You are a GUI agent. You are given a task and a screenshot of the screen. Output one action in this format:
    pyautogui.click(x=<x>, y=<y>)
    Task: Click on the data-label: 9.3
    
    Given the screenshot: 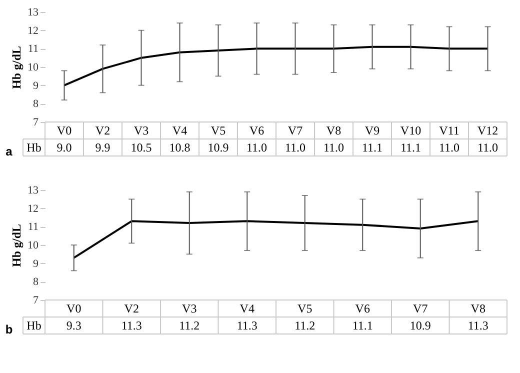 What is the action you would take?
    pyautogui.click(x=74, y=325)
    